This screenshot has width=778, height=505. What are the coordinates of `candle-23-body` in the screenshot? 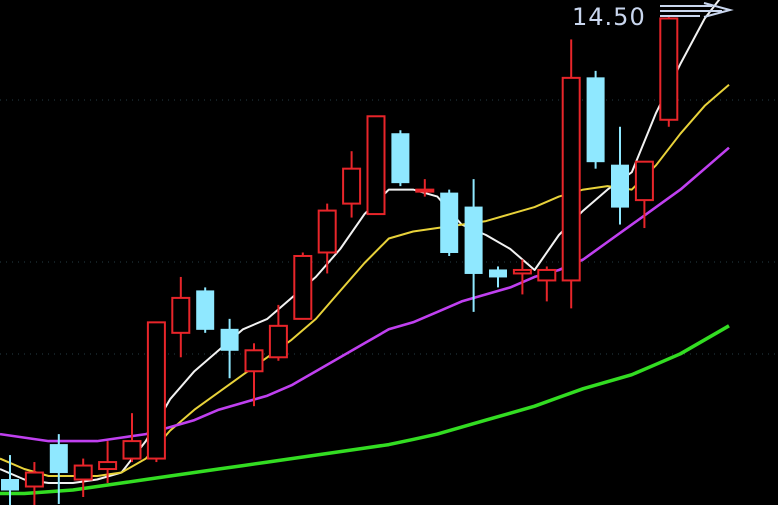 It's located at (571, 179).